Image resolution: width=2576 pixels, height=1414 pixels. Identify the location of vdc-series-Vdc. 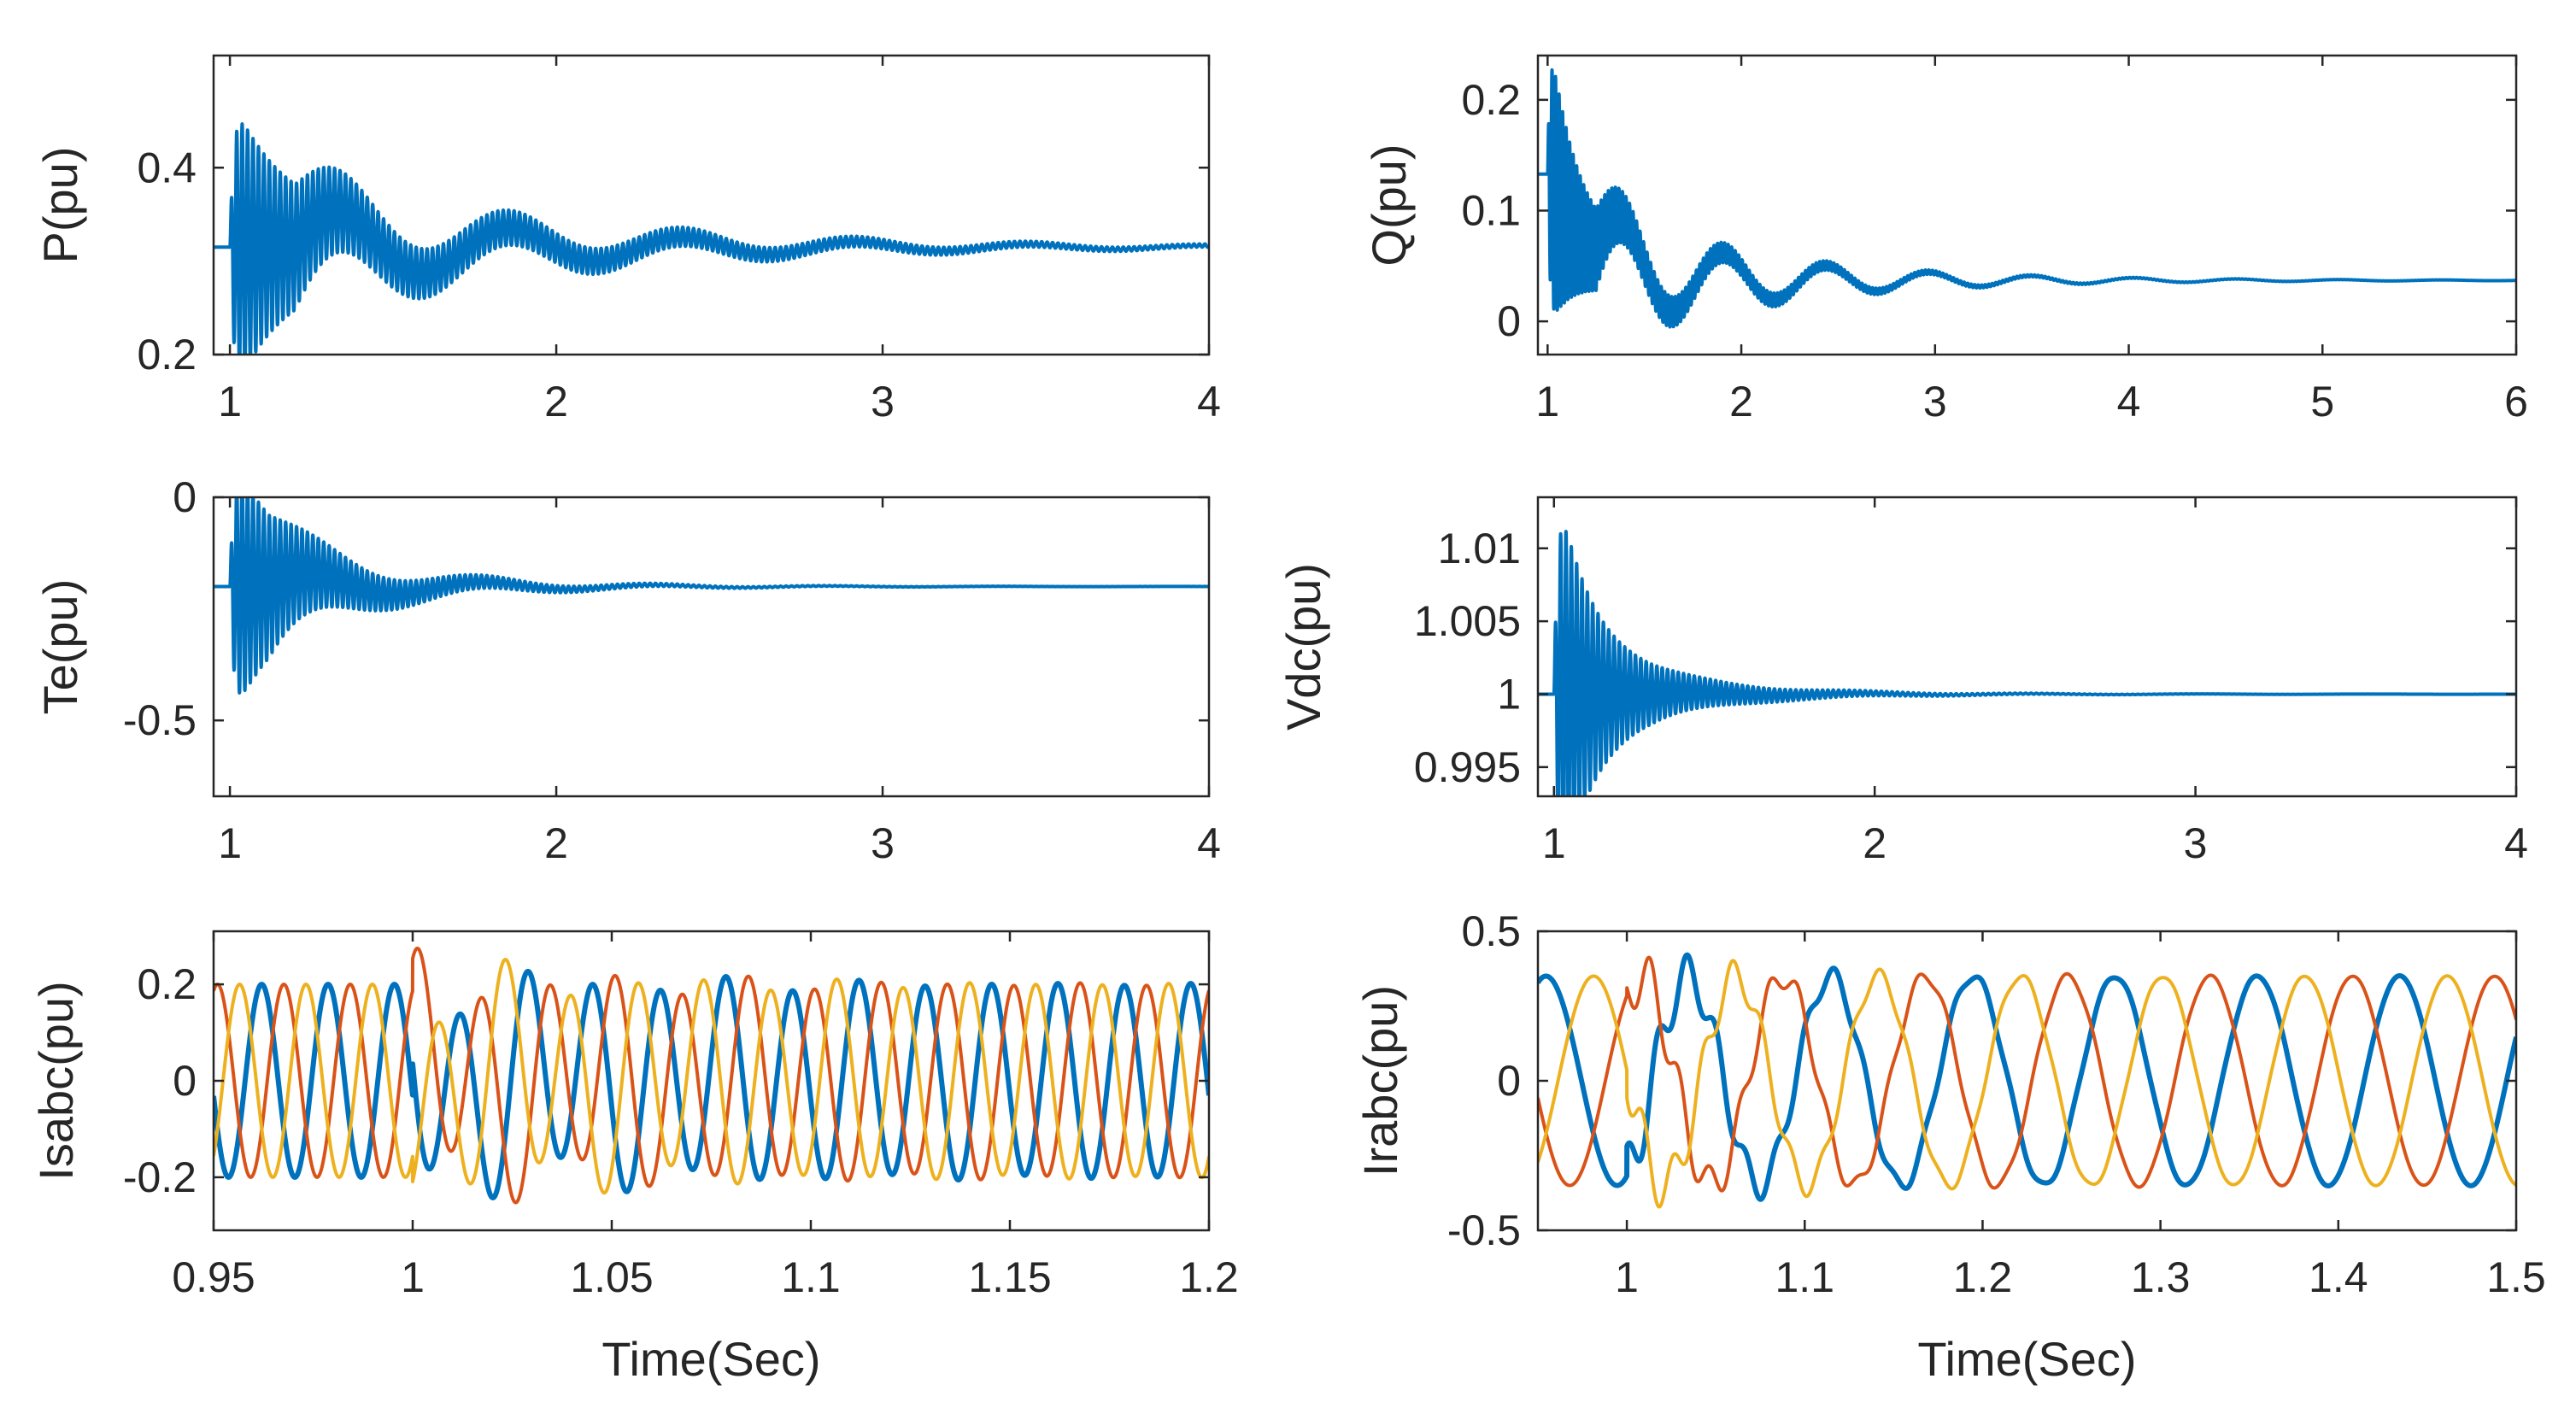
(2027, 663).